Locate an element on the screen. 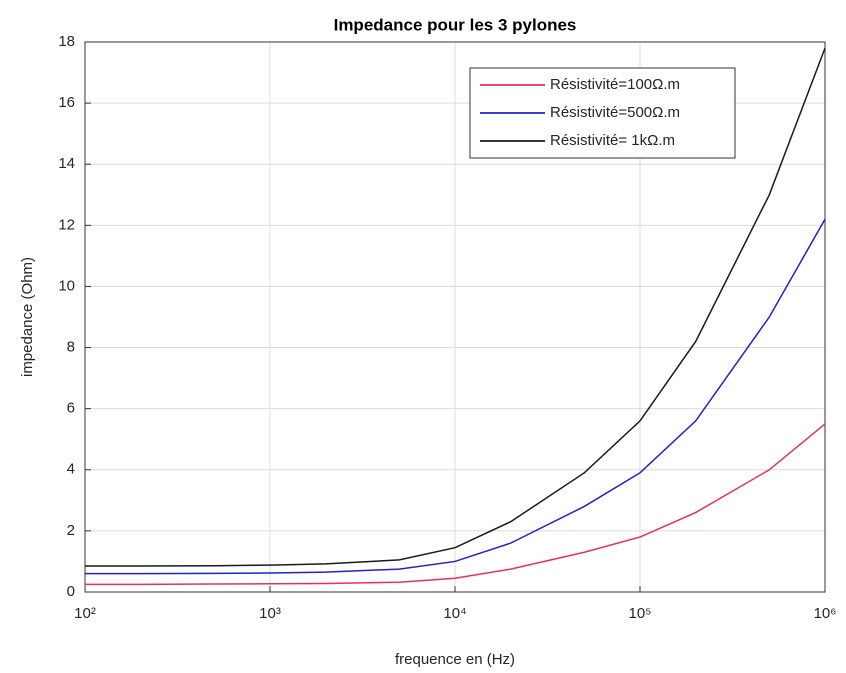  y-tick-label: 12 is located at coordinates (66, 224).